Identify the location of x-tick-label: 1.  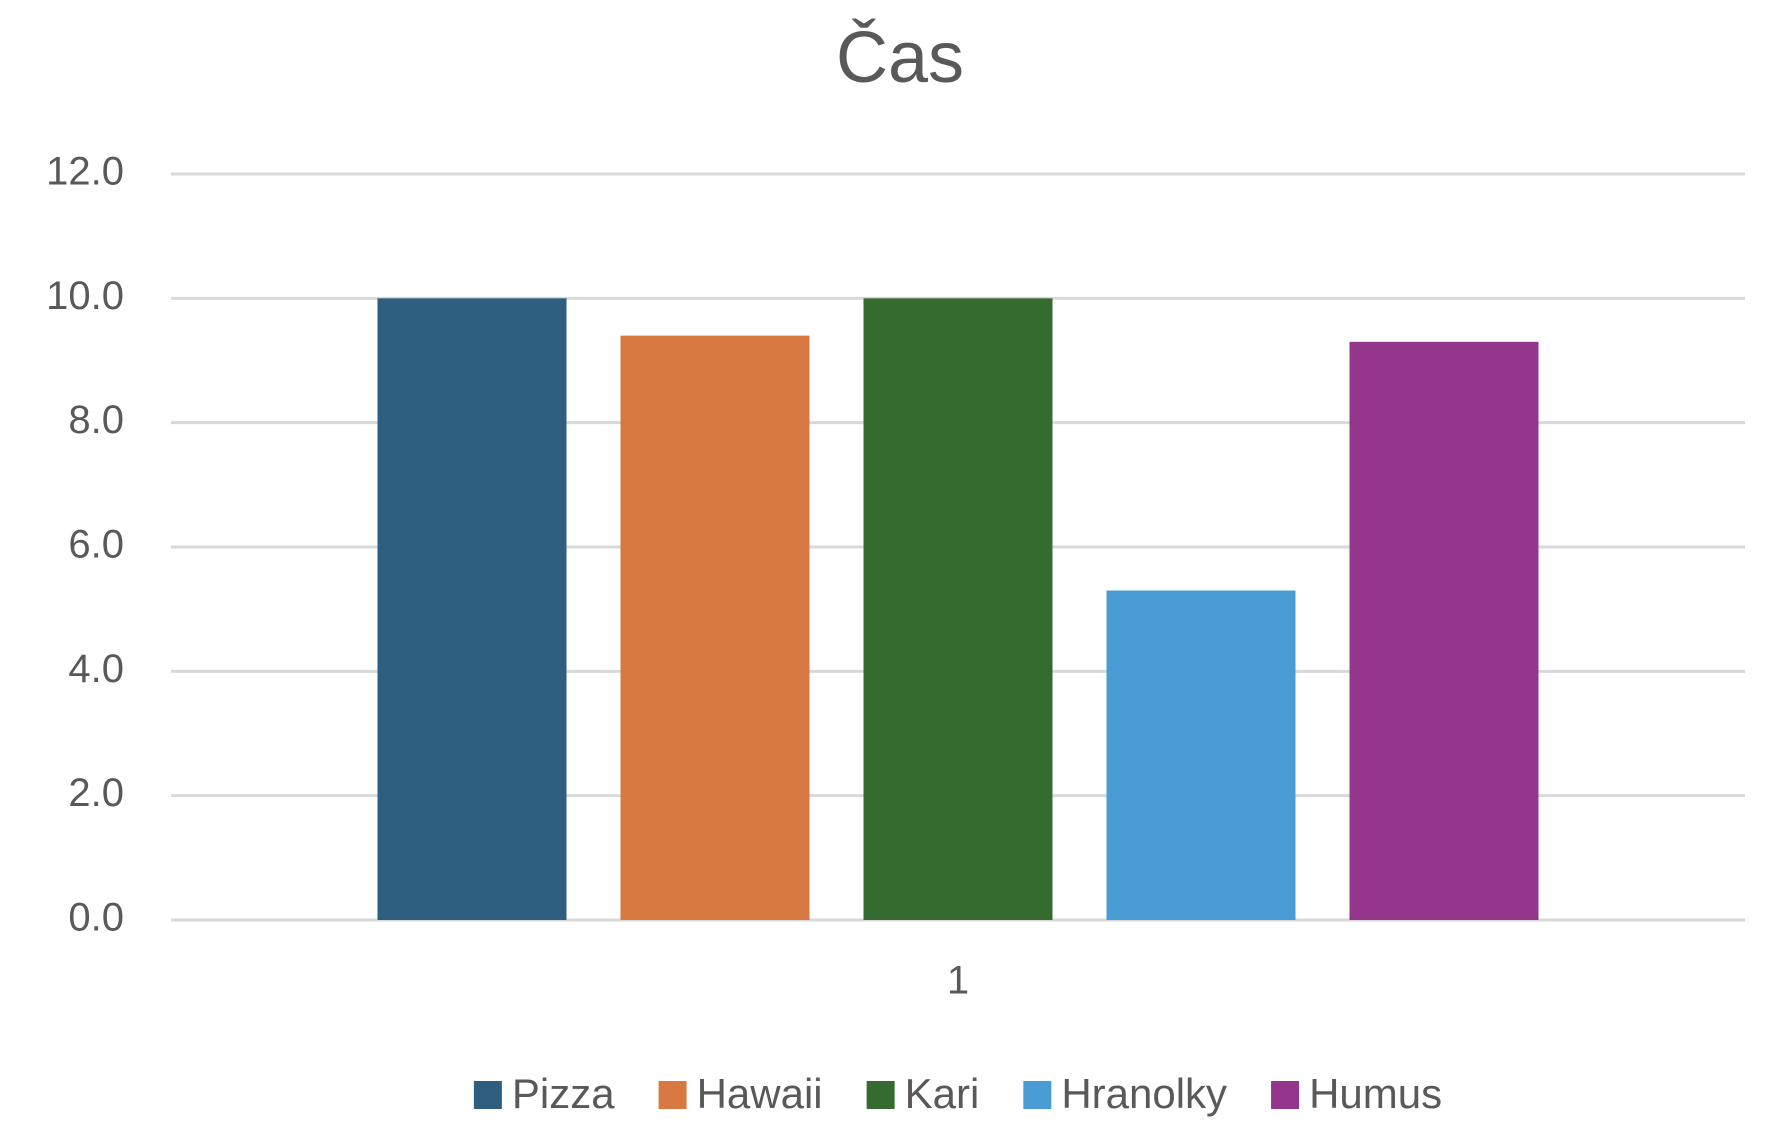
(958, 981).